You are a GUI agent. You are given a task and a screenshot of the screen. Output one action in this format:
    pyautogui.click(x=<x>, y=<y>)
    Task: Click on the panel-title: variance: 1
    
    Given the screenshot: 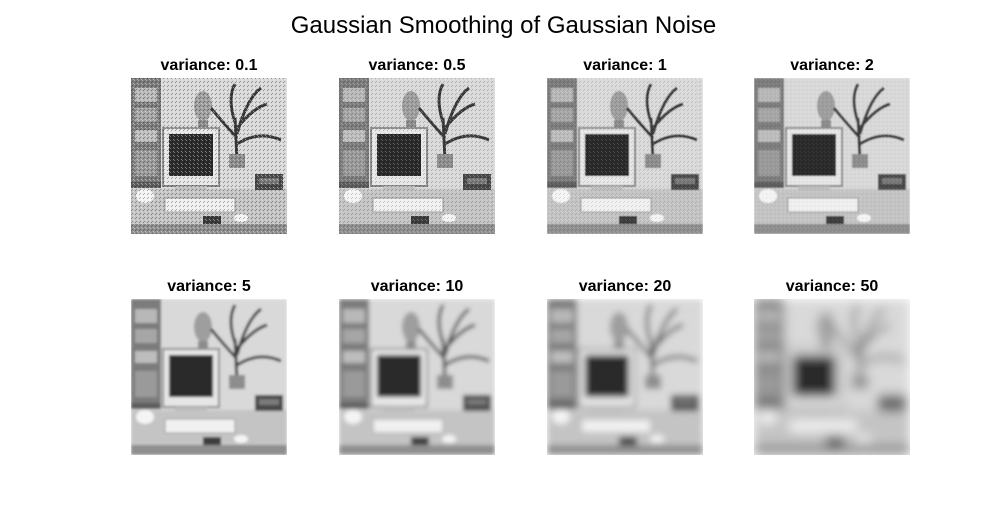 What is the action you would take?
    pyautogui.click(x=625, y=65)
    